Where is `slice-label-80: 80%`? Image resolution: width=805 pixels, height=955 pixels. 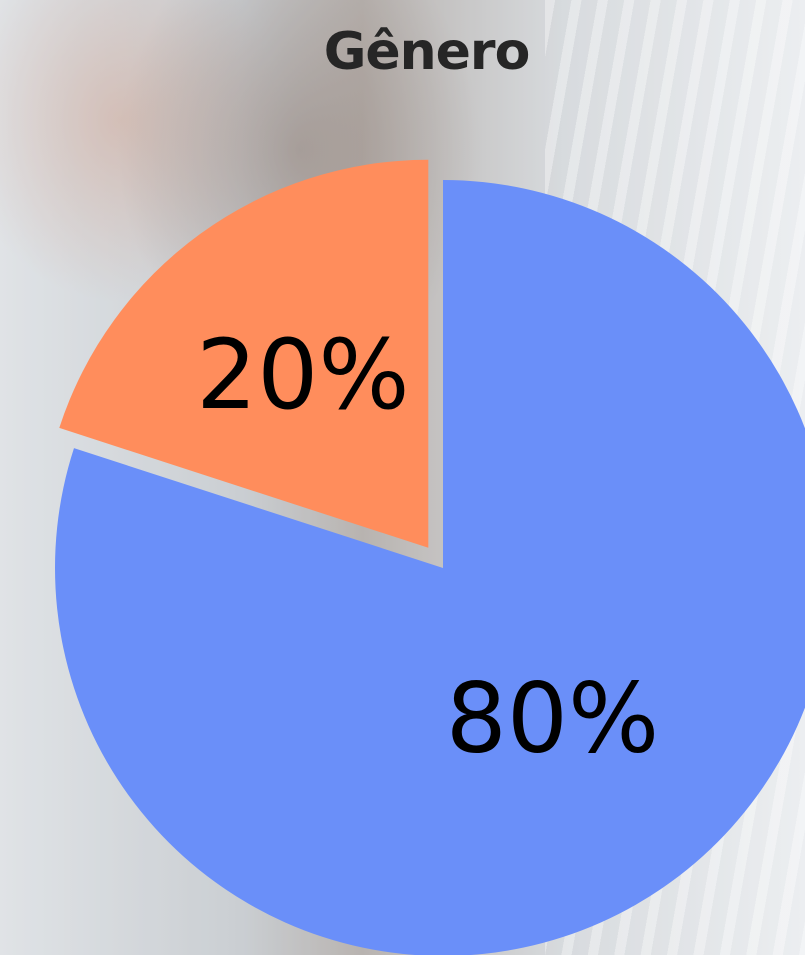 slice-label-80: 80% is located at coordinates (552, 719).